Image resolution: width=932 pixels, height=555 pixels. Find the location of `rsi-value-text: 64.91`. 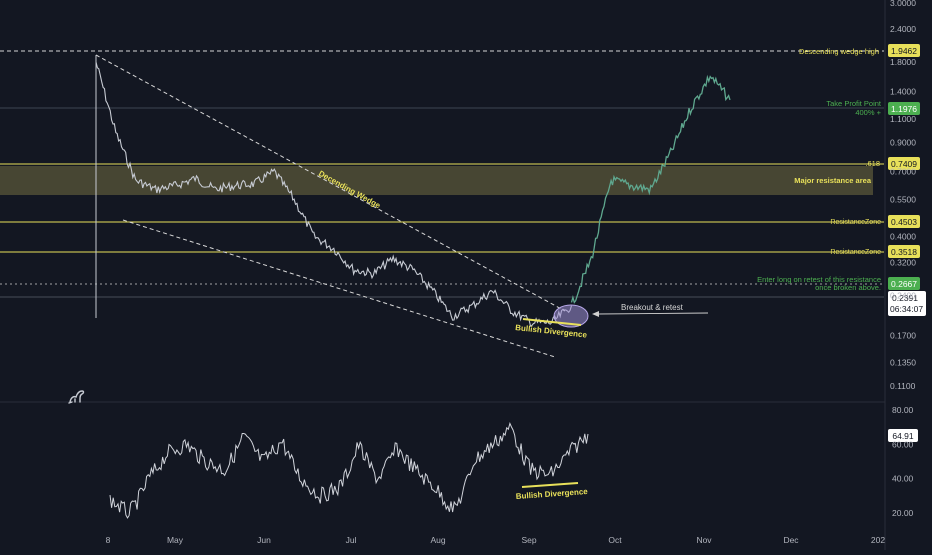

rsi-value-text: 64.91 is located at coordinates (903, 436).